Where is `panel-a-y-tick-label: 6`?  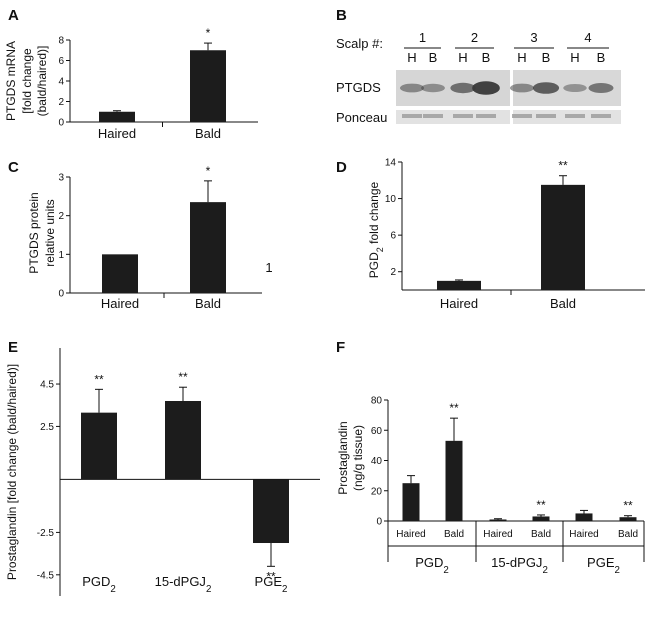 panel-a-y-tick-label: 6 is located at coordinates (61, 61).